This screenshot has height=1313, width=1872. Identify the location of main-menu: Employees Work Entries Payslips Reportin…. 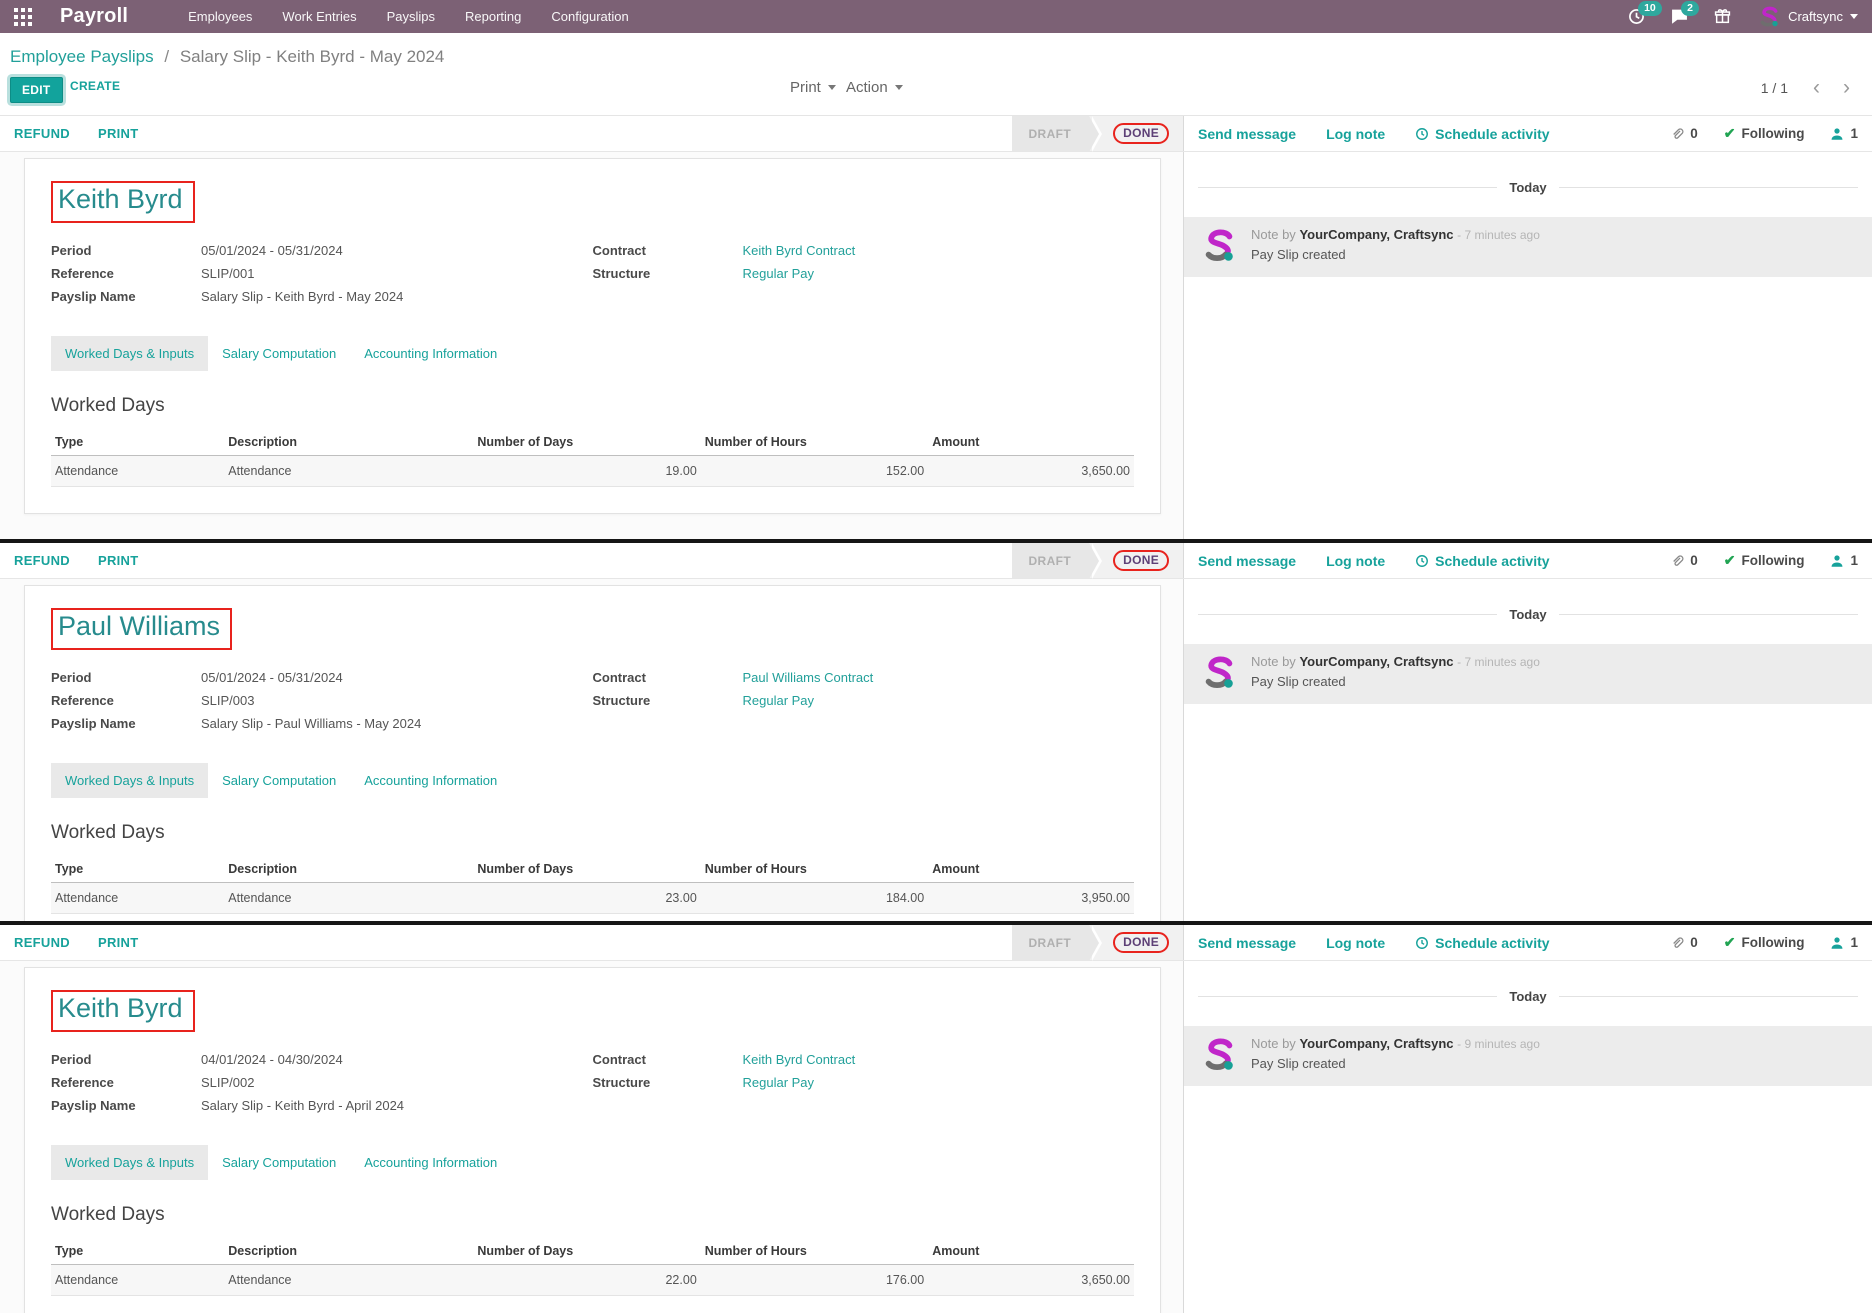
(408, 16).